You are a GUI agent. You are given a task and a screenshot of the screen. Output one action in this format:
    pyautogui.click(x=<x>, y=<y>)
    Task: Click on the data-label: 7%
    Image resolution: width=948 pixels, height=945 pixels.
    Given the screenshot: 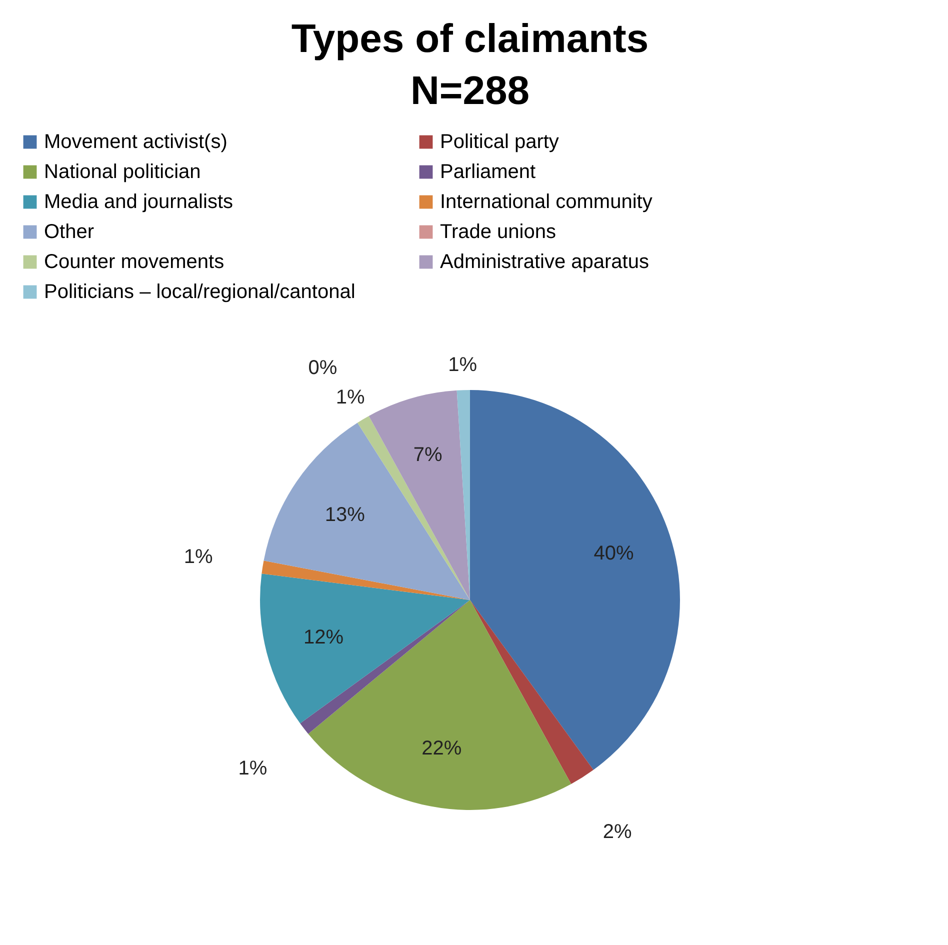 What is the action you would take?
    pyautogui.click(x=427, y=455)
    